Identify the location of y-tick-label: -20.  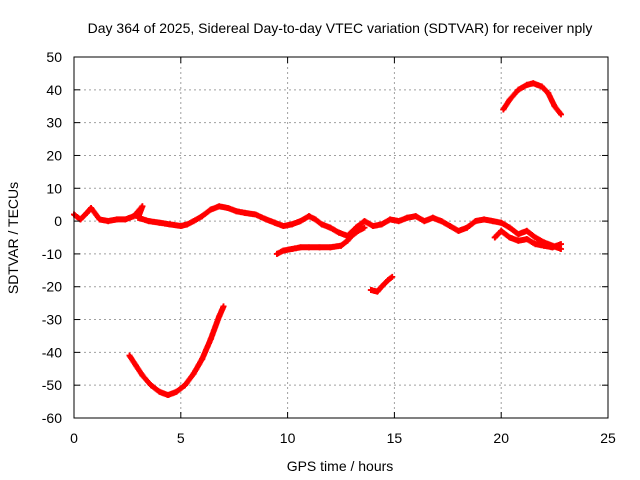
(52, 287).